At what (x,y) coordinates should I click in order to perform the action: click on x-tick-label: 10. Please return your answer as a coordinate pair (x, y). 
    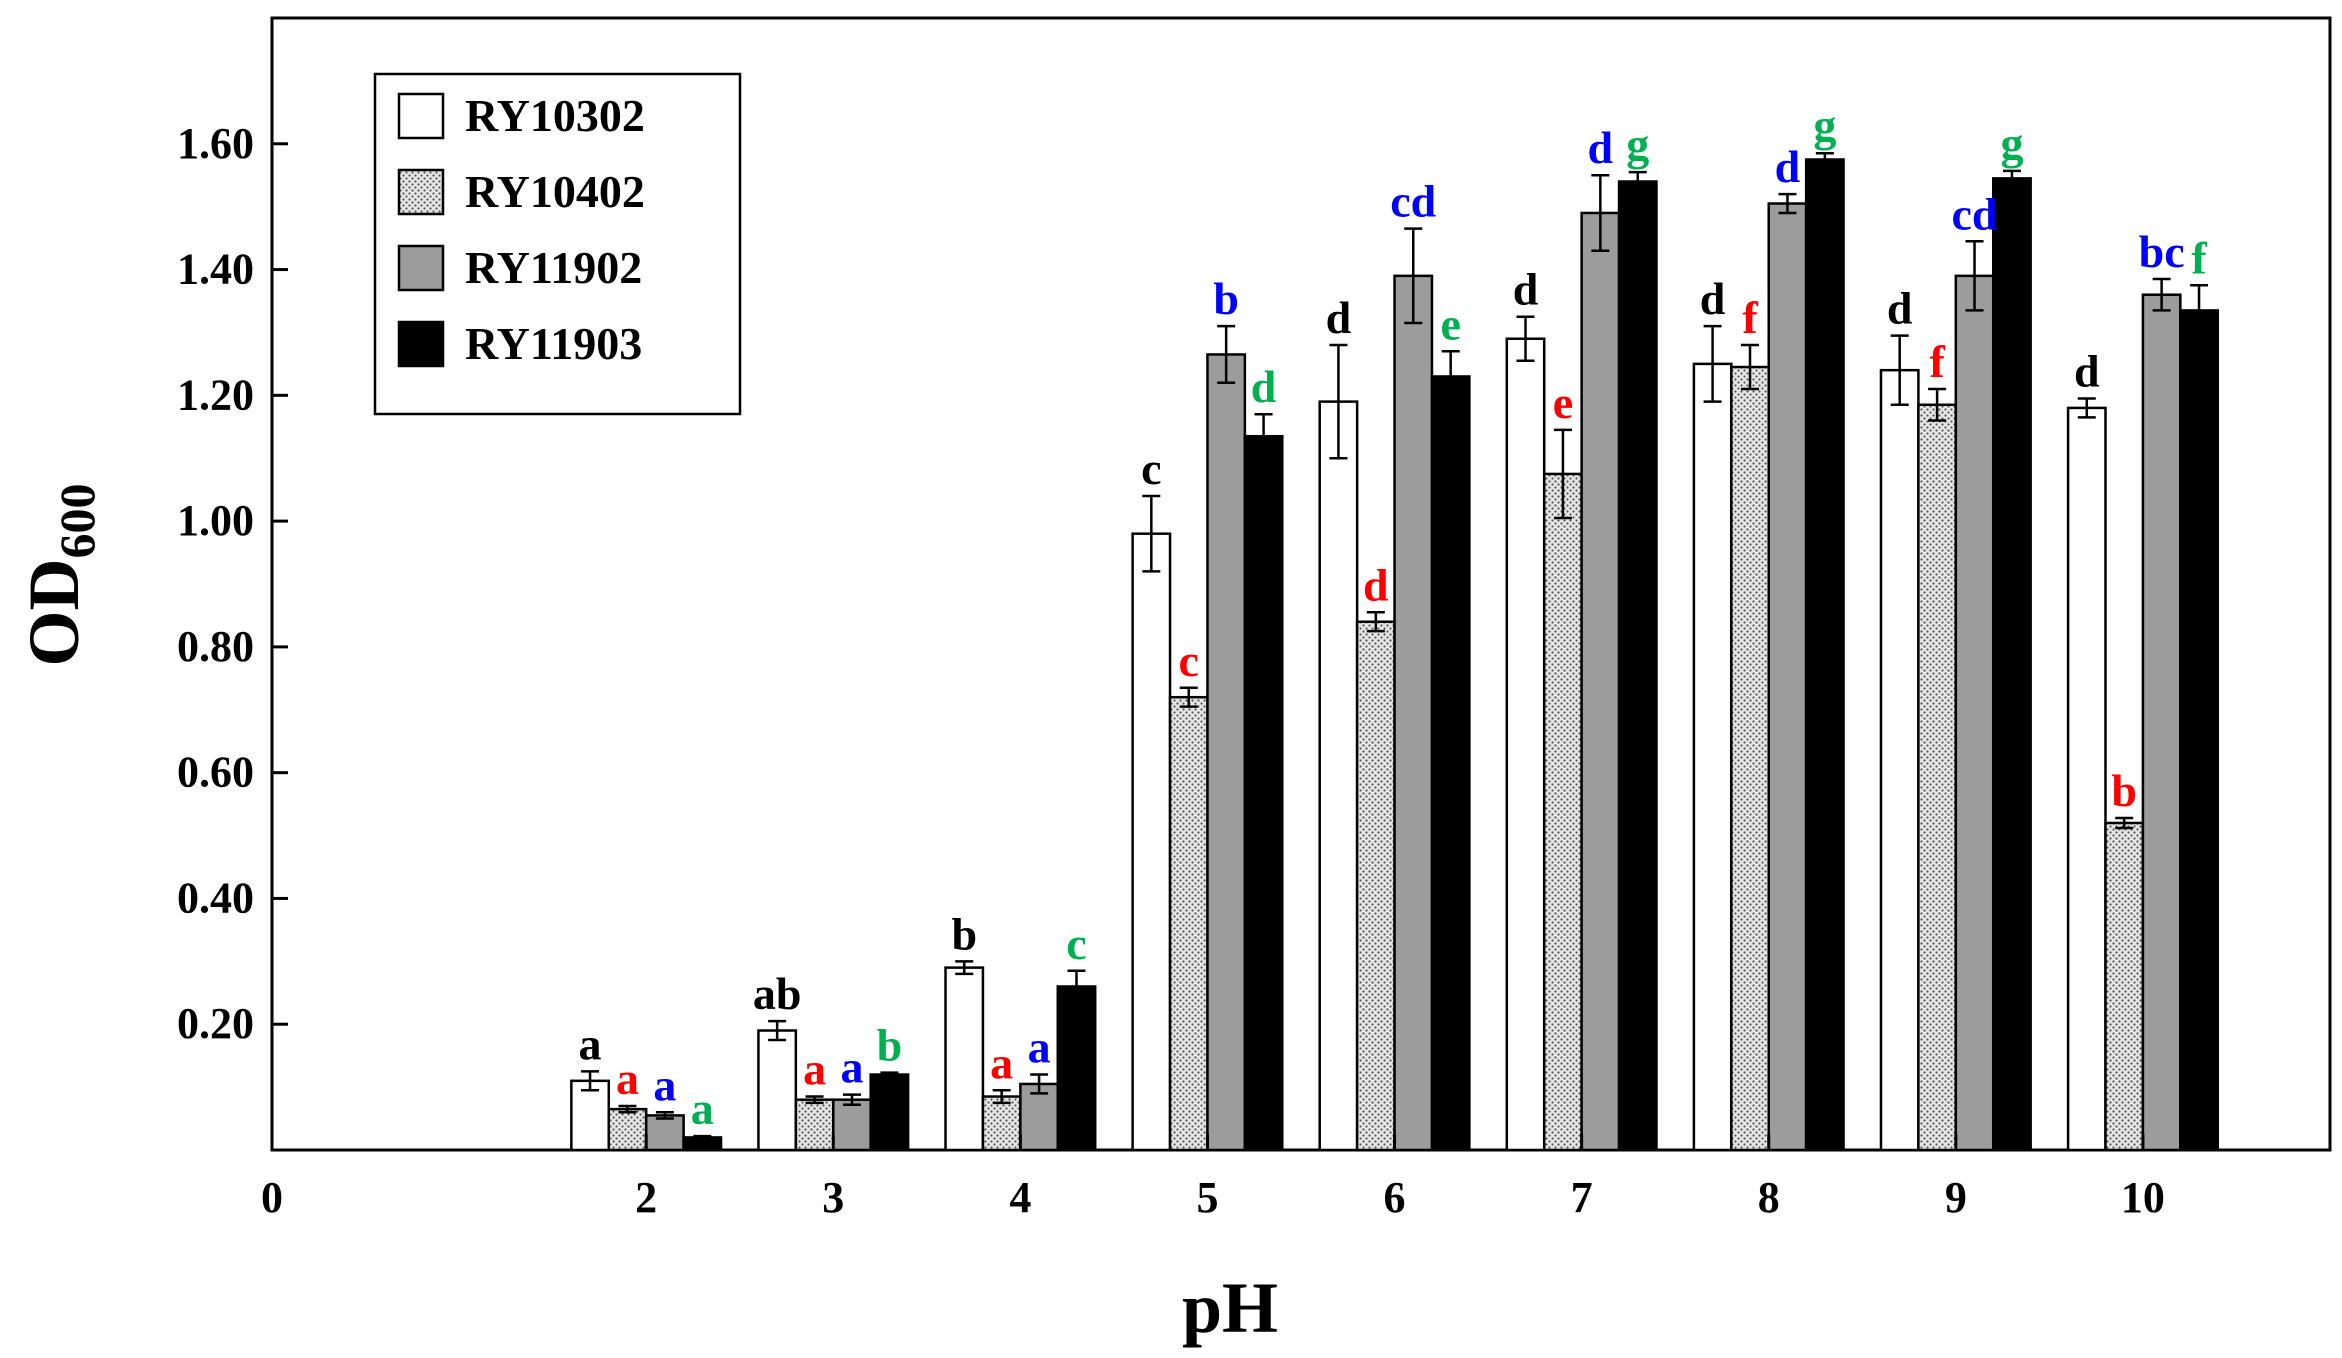
    Looking at the image, I should click on (2143, 1197).